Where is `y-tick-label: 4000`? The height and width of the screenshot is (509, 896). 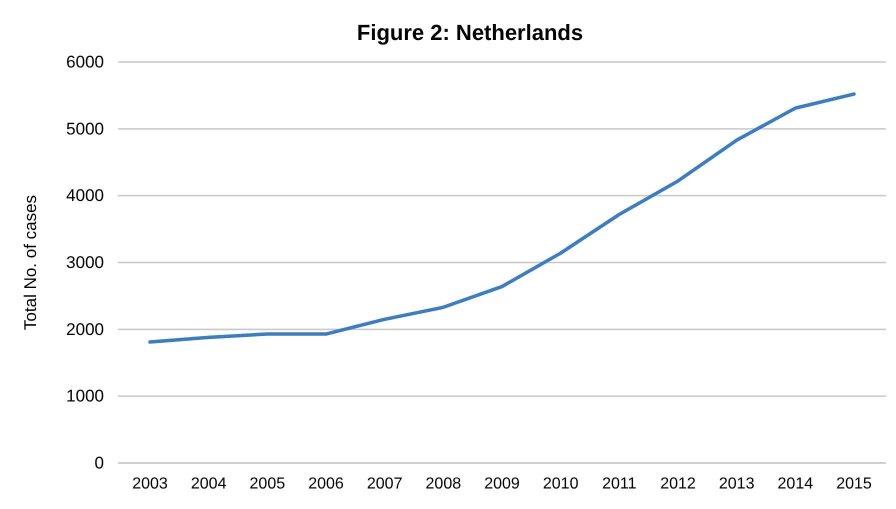 y-tick-label: 4000 is located at coordinates (85, 196).